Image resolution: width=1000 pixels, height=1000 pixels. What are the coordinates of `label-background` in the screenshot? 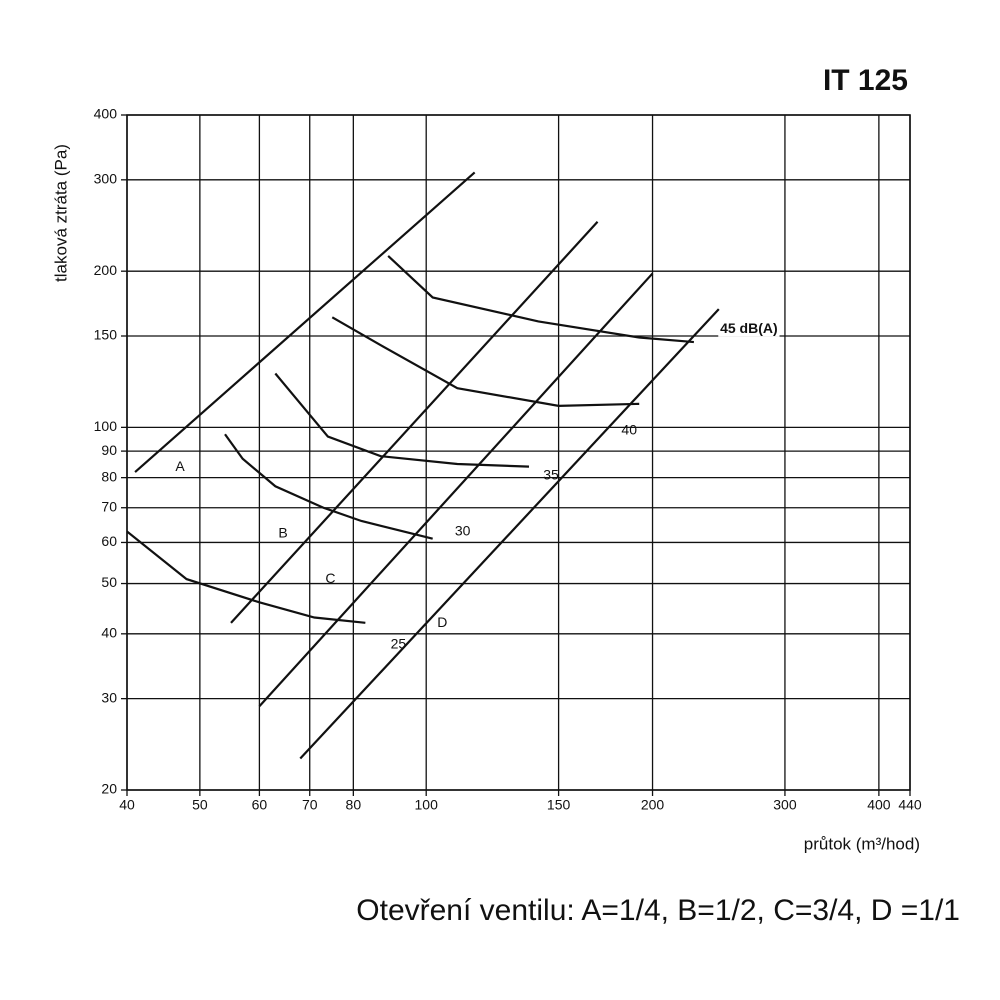 It's located at (749, 327).